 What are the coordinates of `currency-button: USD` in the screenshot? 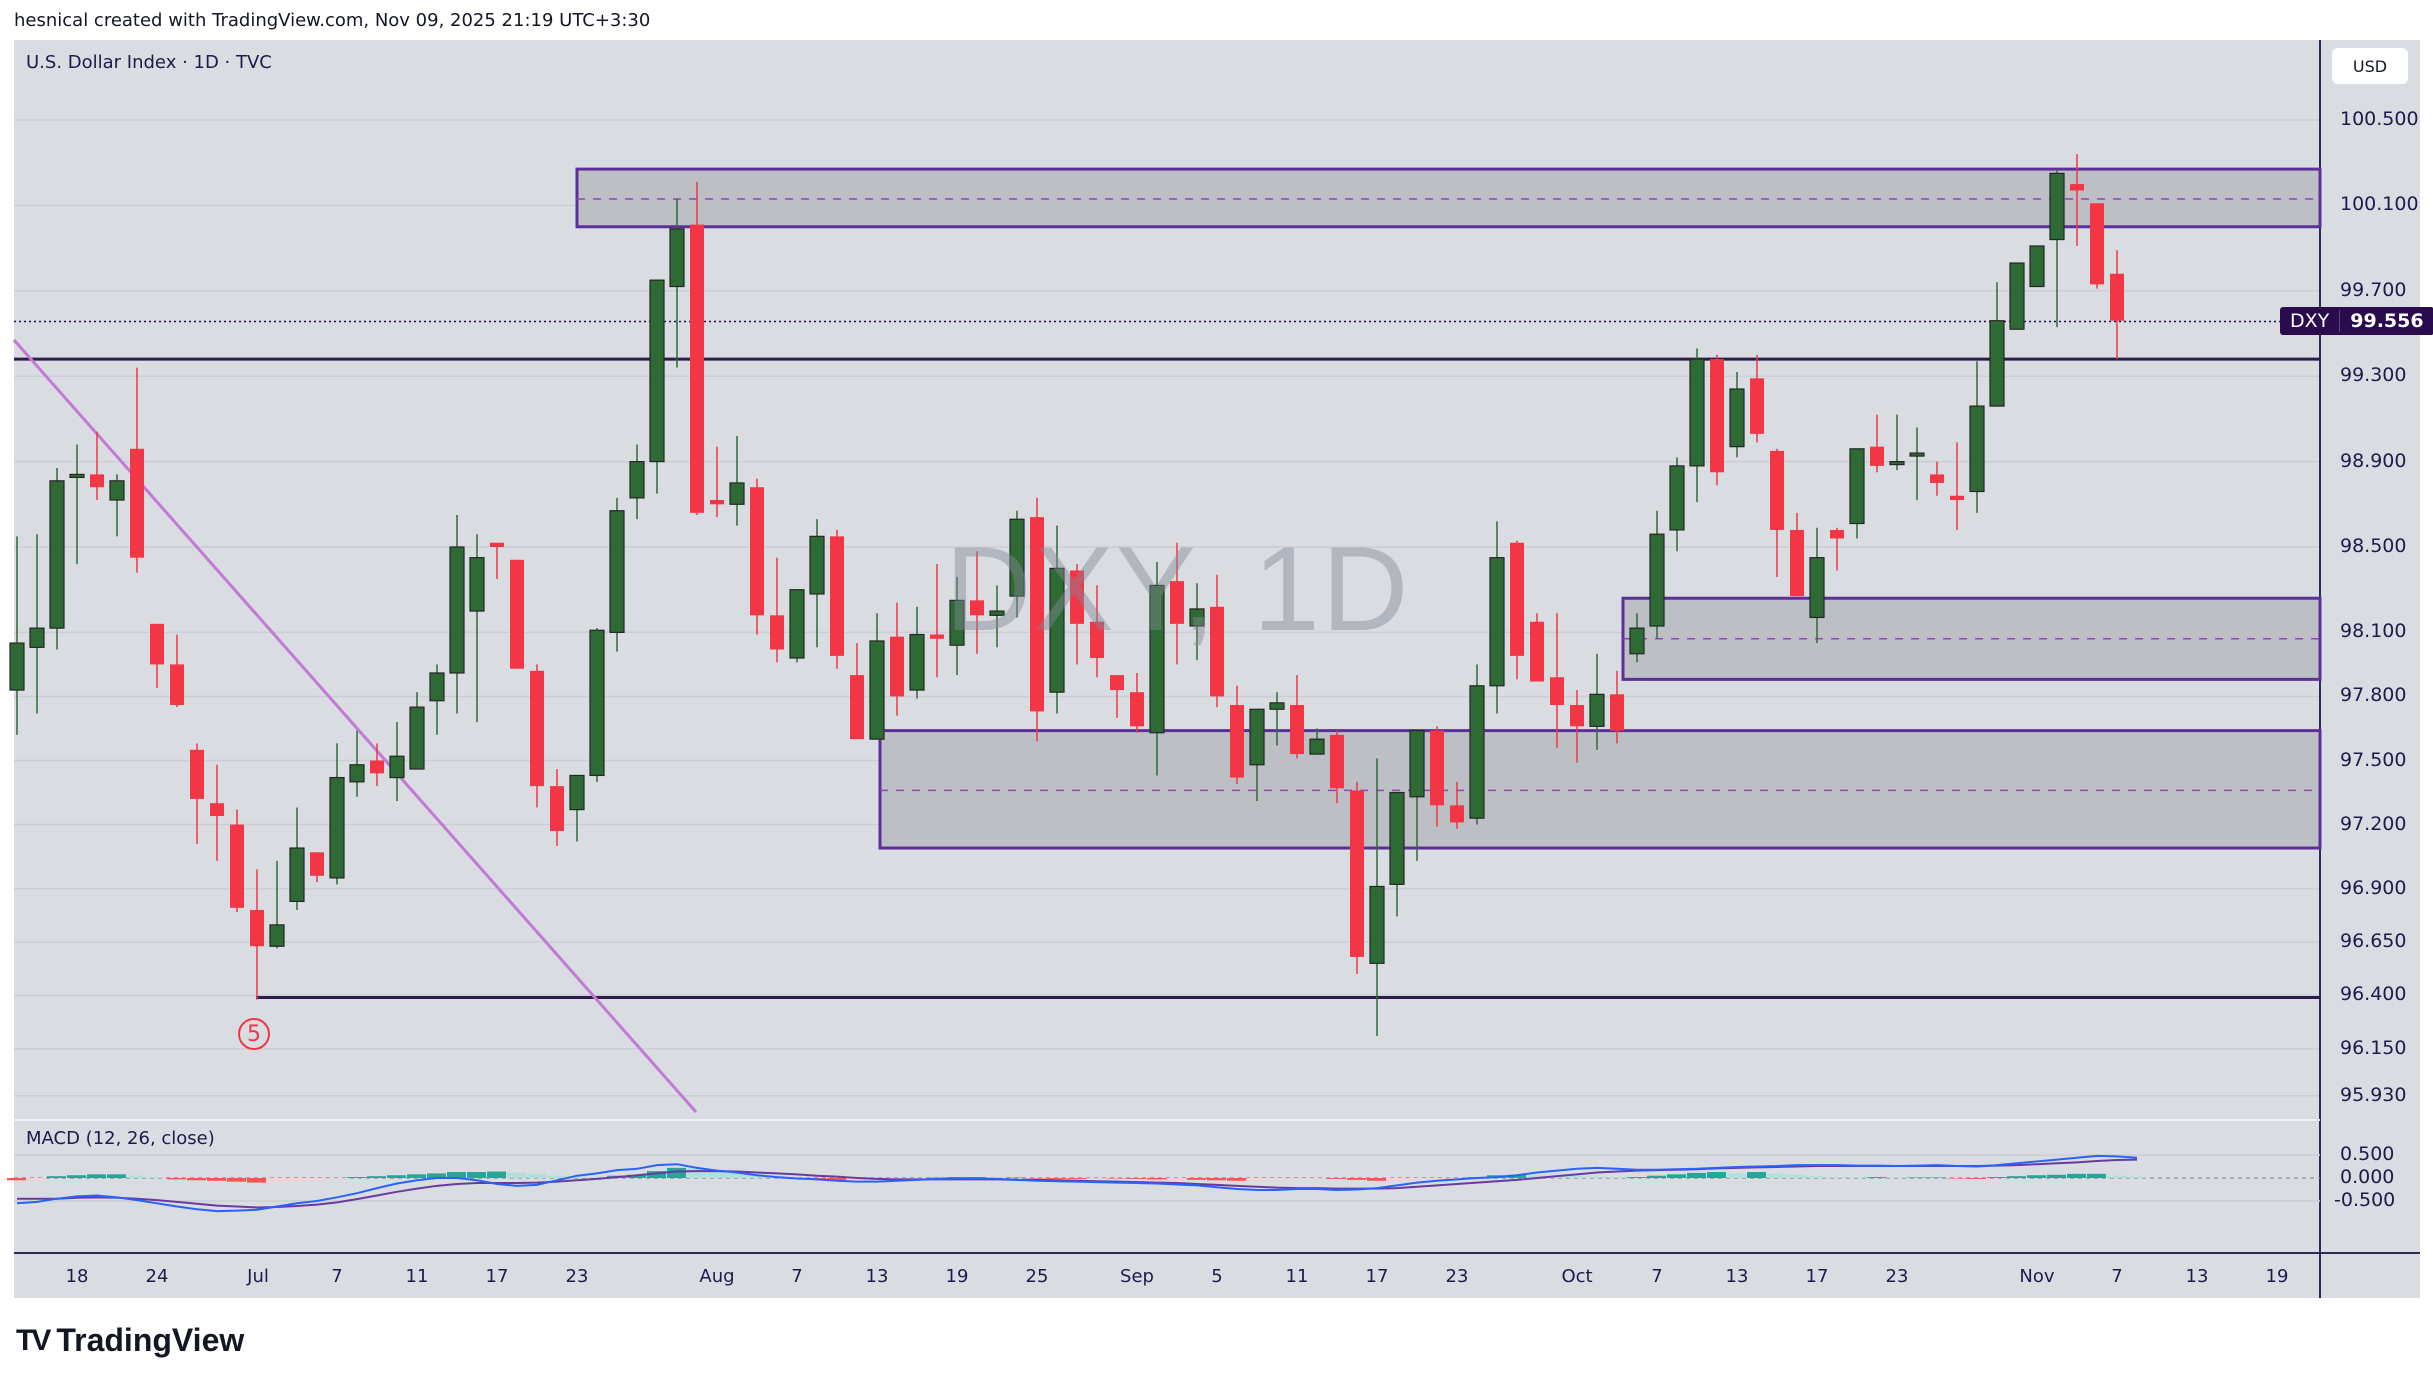 It's located at (2370, 66).